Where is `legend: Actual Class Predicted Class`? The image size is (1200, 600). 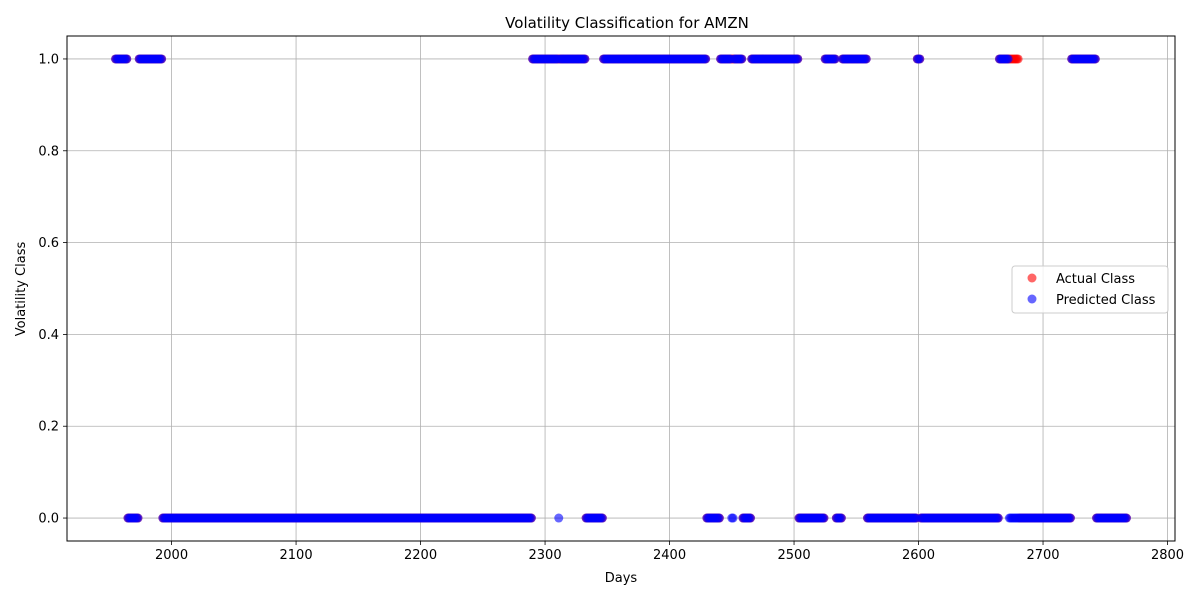 legend: Actual Class Predicted Class is located at coordinates (1090, 289).